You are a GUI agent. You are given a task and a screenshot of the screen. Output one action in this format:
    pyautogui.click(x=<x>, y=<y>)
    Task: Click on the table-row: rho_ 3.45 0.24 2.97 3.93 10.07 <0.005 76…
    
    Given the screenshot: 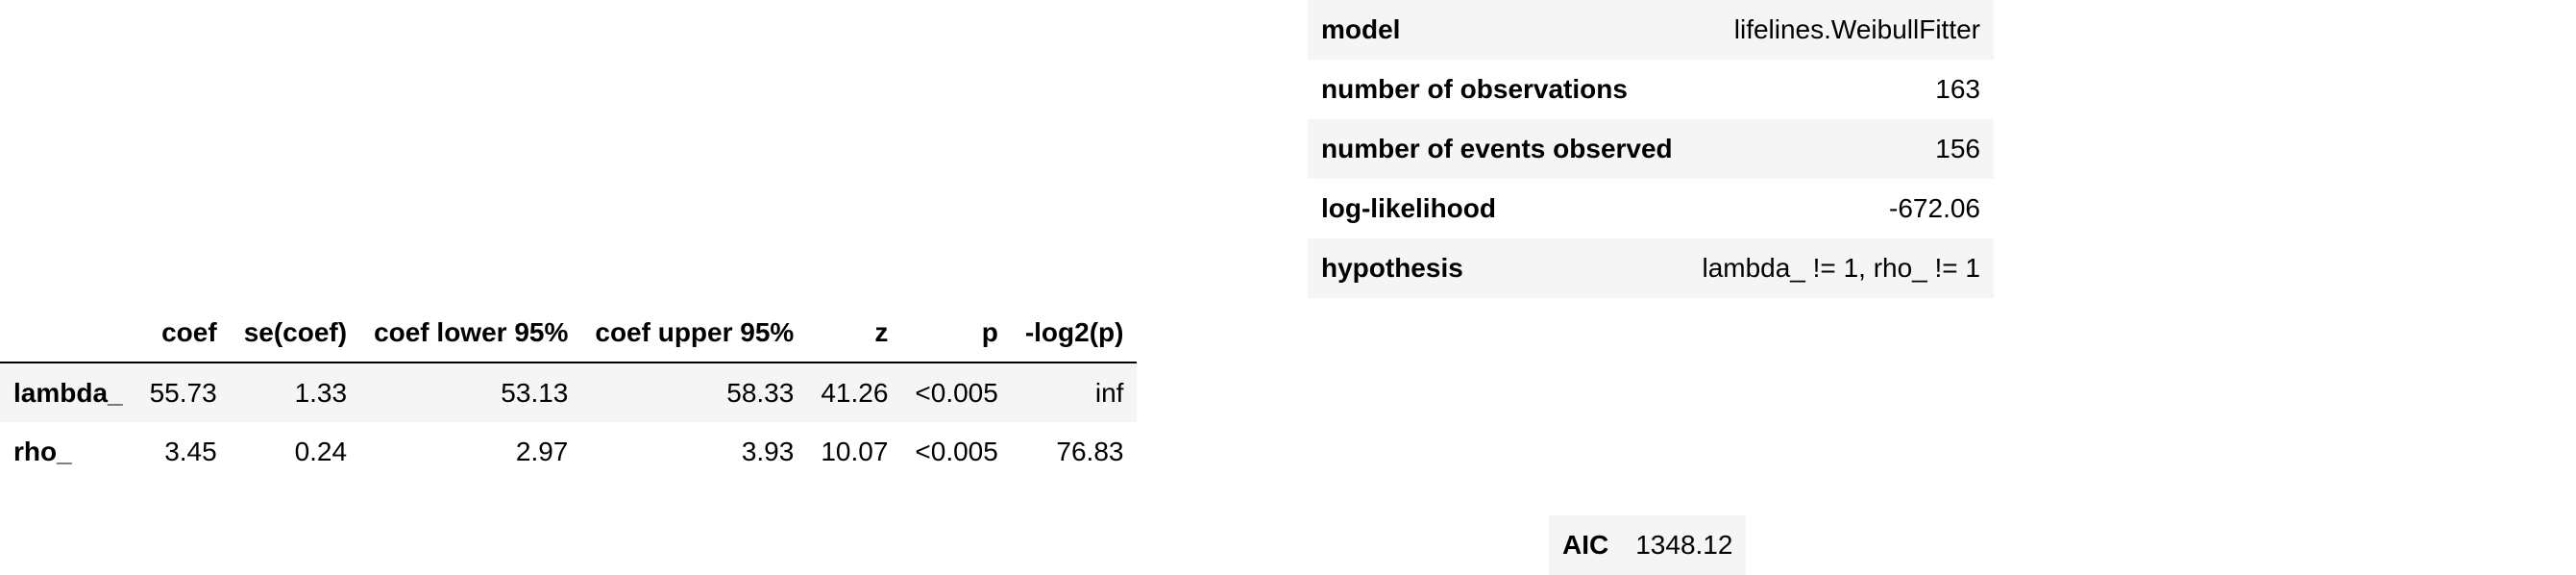 What is the action you would take?
    pyautogui.click(x=568, y=452)
    